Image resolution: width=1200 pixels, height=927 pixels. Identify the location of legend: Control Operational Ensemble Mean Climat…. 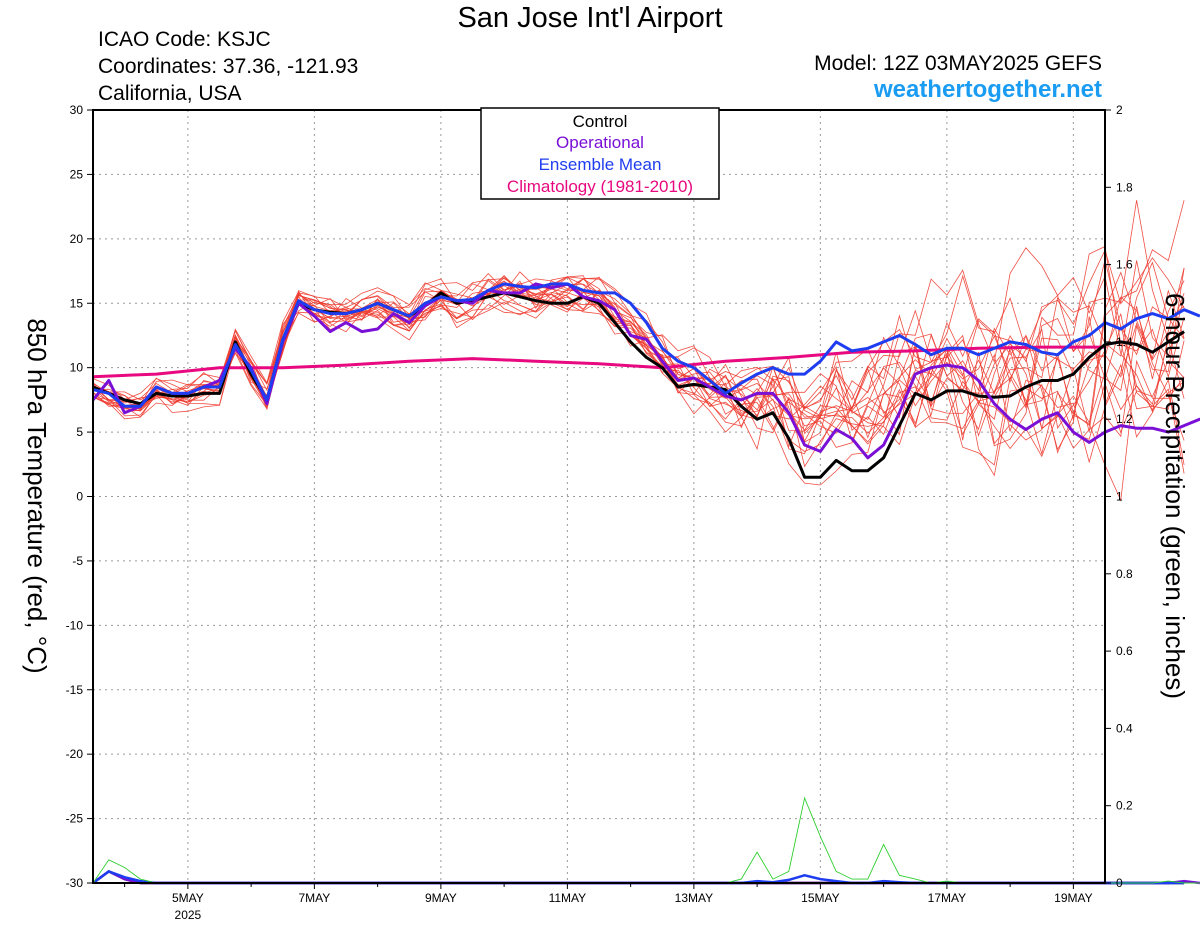
(600, 153).